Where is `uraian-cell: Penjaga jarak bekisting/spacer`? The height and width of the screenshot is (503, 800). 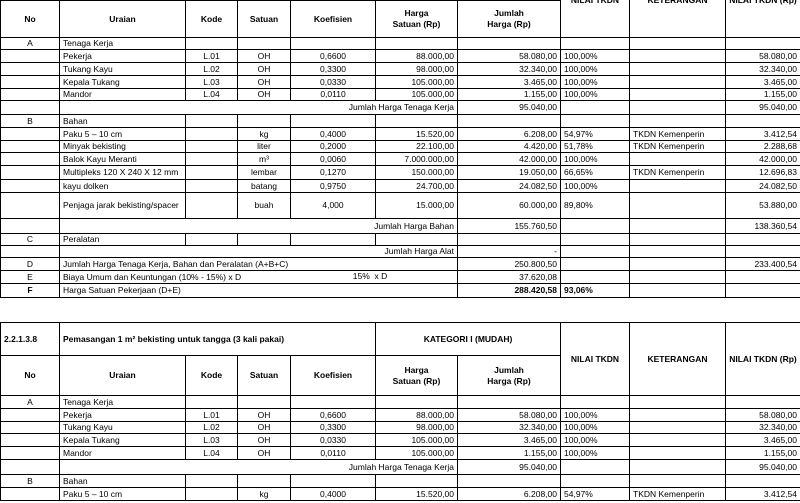
uraian-cell: Penjaga jarak bekisting/spacer is located at coordinates (122, 205).